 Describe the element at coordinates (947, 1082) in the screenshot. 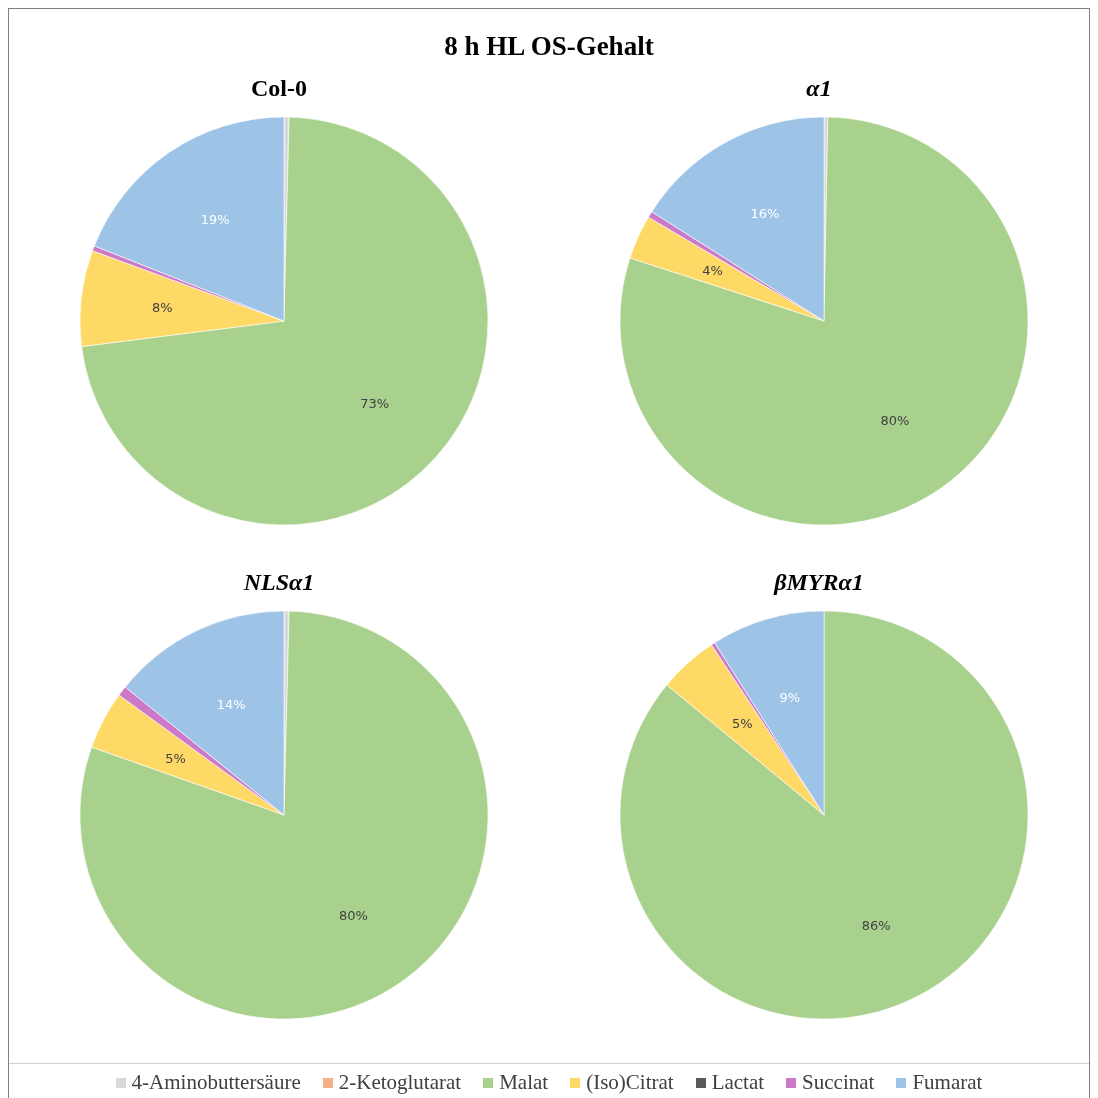

I see `legend-label: Fumarat` at that location.